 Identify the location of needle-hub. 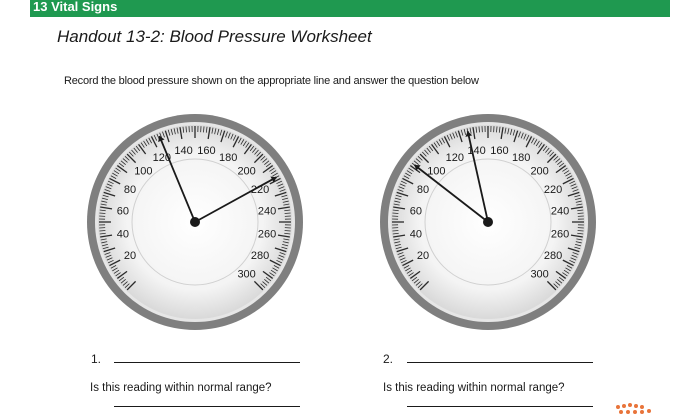
(488, 222).